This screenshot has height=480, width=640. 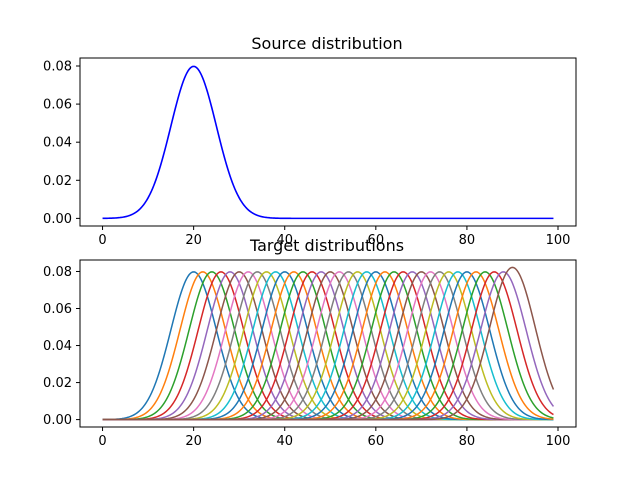 What do you see at coordinates (57, 143) in the screenshot?
I see `source-y-tick-label: 0.04` at bounding box center [57, 143].